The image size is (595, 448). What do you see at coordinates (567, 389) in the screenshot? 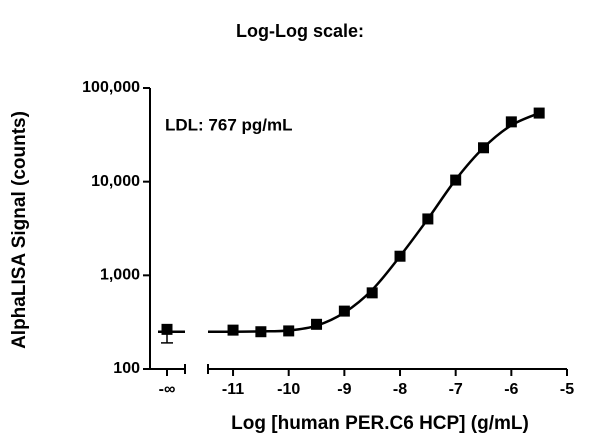
I see `x-tick-label: -5` at bounding box center [567, 389].